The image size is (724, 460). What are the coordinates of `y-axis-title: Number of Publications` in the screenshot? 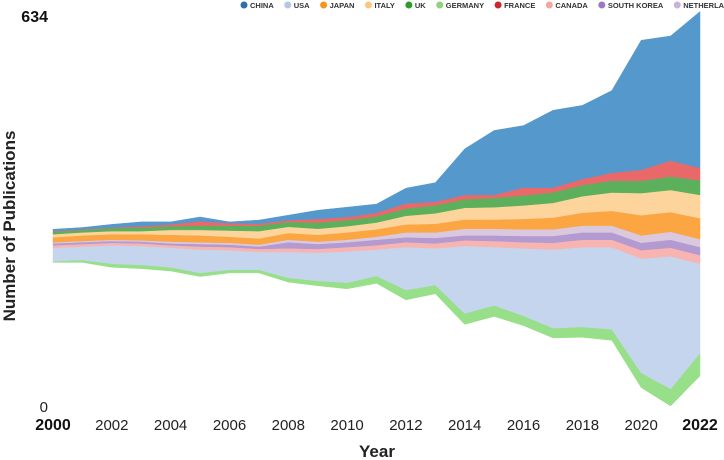 It's located at (9, 226).